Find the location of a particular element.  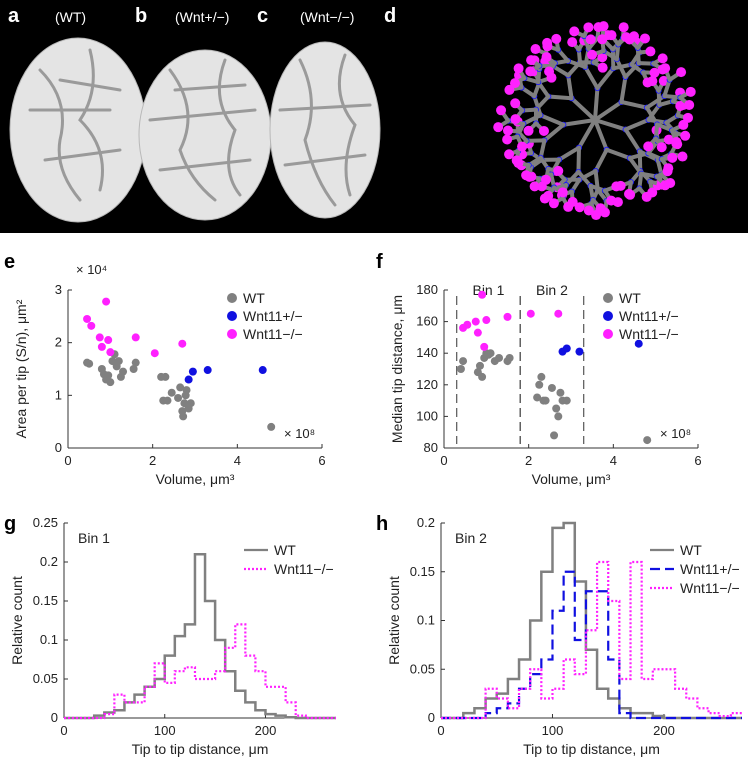

panel-label-f: f is located at coordinates (379, 262).